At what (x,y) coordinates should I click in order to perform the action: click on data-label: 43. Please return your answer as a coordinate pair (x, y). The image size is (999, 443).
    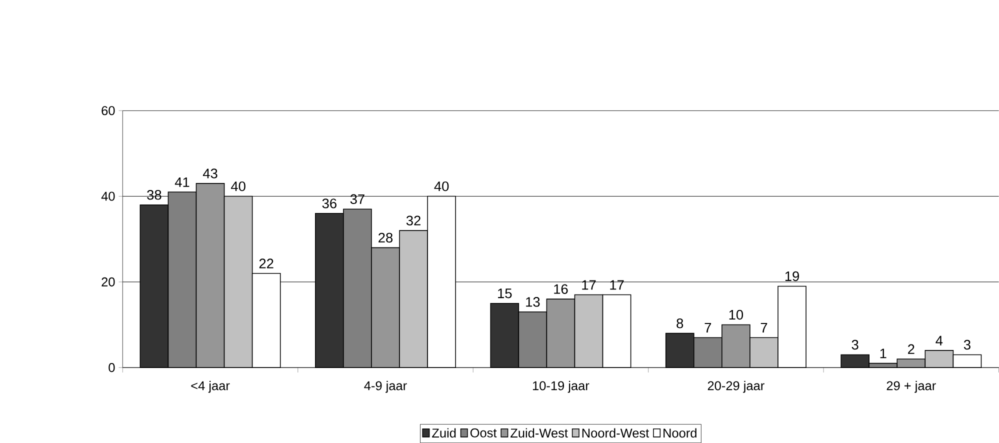
    Looking at the image, I should click on (210, 173).